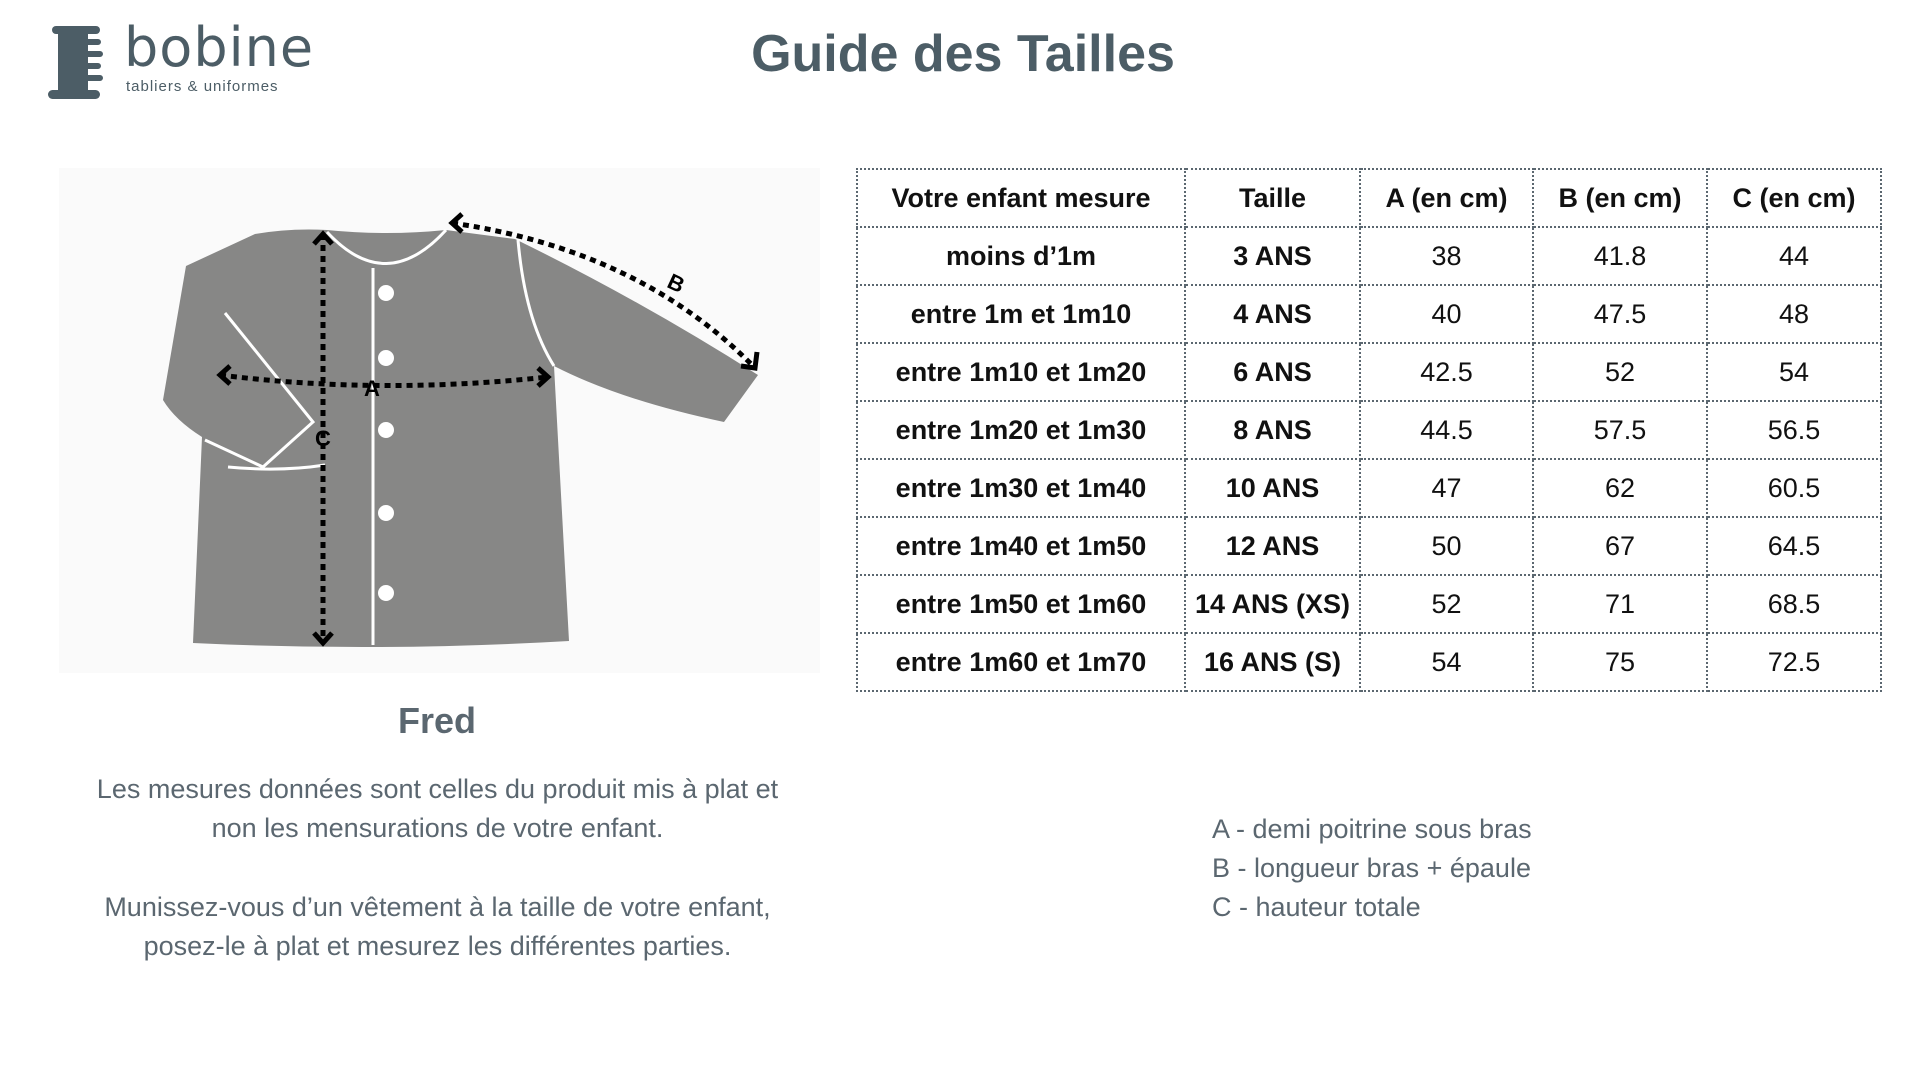 The width and height of the screenshot is (1920, 1080). I want to click on note-line: non les mensurations de votre enfant., so click(437, 828).